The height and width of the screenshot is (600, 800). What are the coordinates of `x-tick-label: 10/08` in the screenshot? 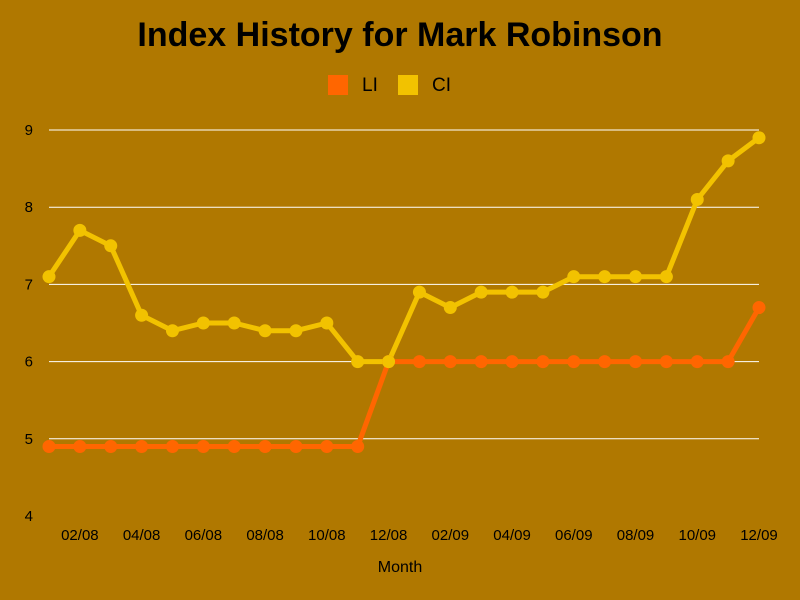 It's located at (327, 535).